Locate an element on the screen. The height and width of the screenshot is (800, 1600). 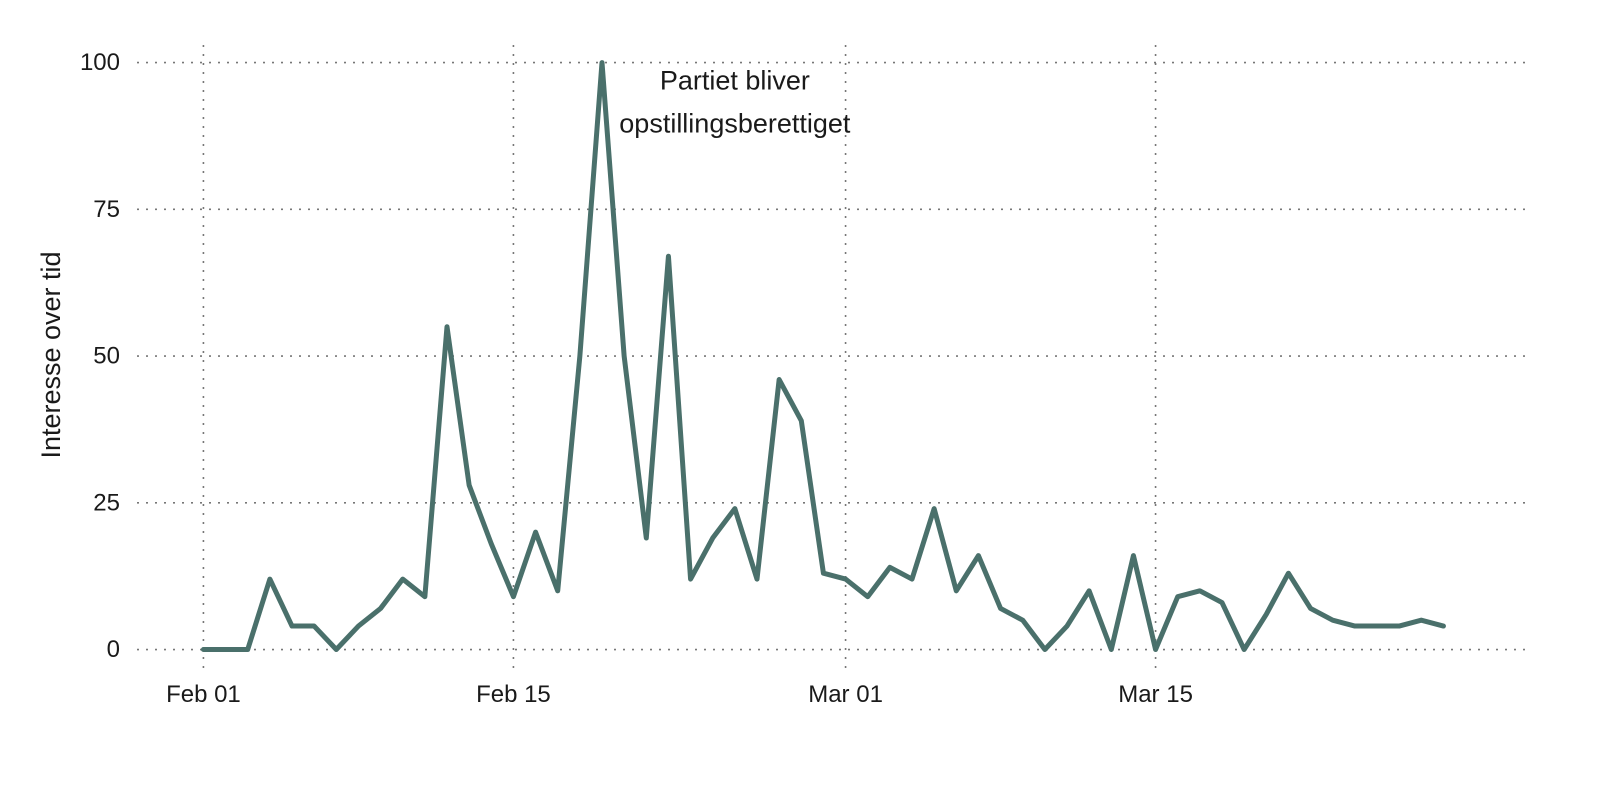
y-tick-label: 100 is located at coordinates (100, 62).